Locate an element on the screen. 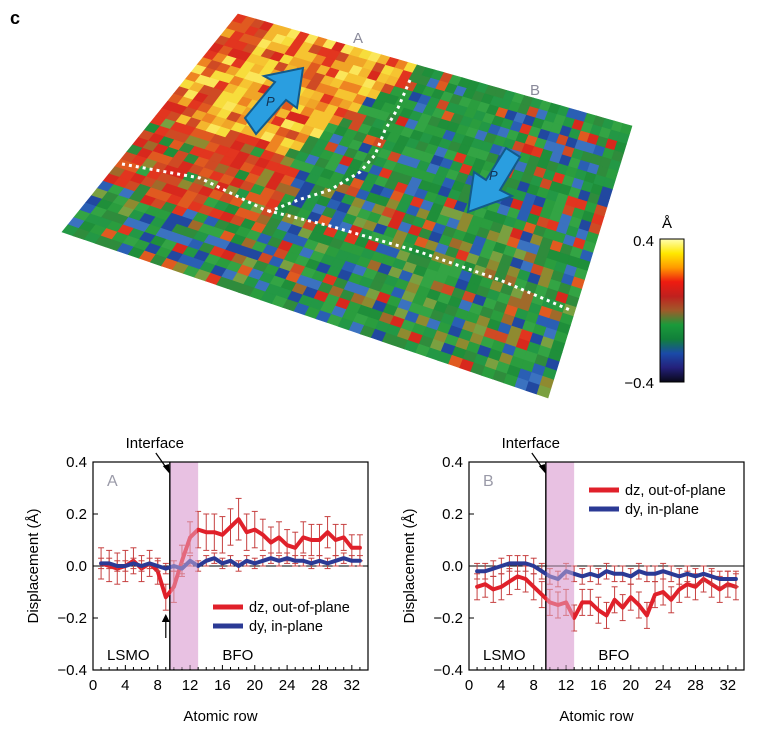 The height and width of the screenshot is (734, 763). colorbar-bar is located at coordinates (672, 310).